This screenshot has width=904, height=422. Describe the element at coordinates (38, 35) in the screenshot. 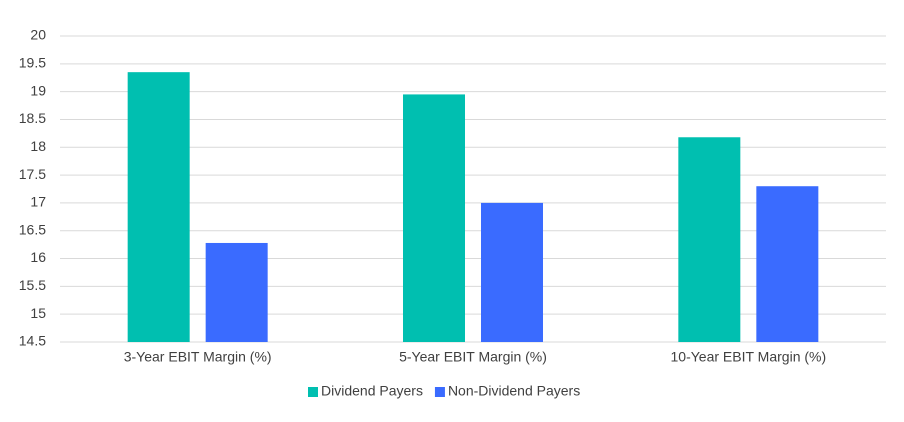

I see `y-tick-label: 20` at that location.